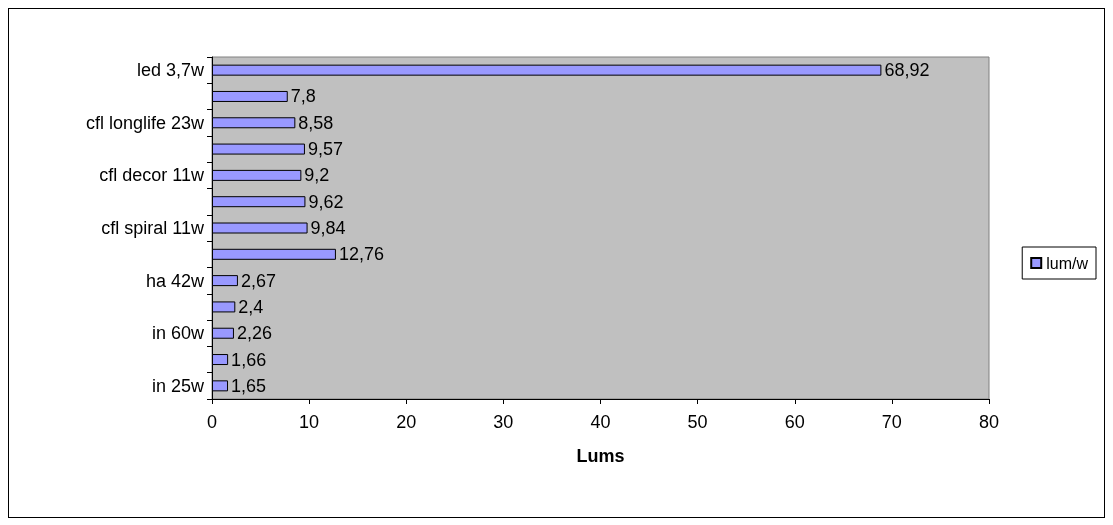  I want to click on x-axis-title: Lums, so click(600, 456).